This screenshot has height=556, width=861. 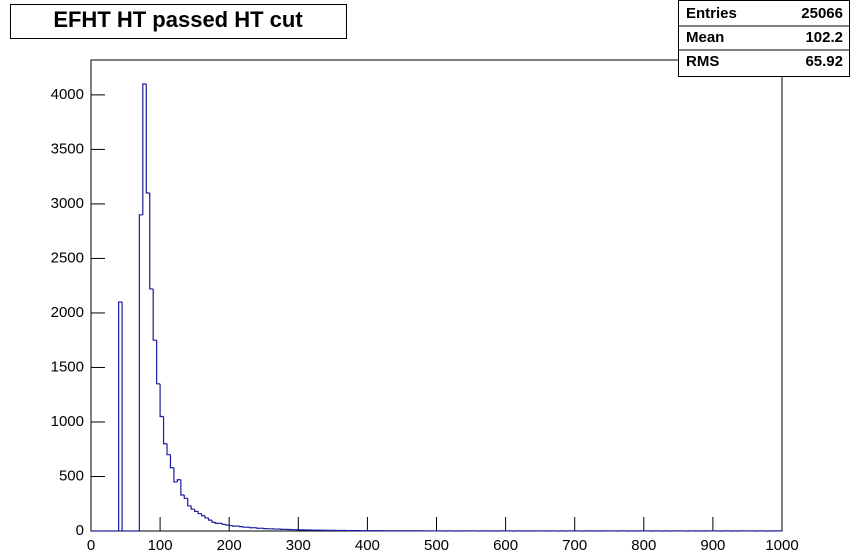 I want to click on x-tick-label: 200, so click(x=229, y=545).